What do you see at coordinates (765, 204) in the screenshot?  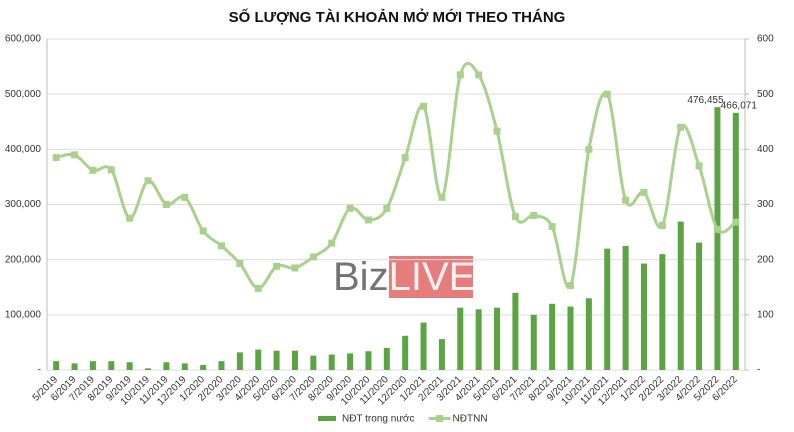 I see `y2-tick-label: 300` at bounding box center [765, 204].